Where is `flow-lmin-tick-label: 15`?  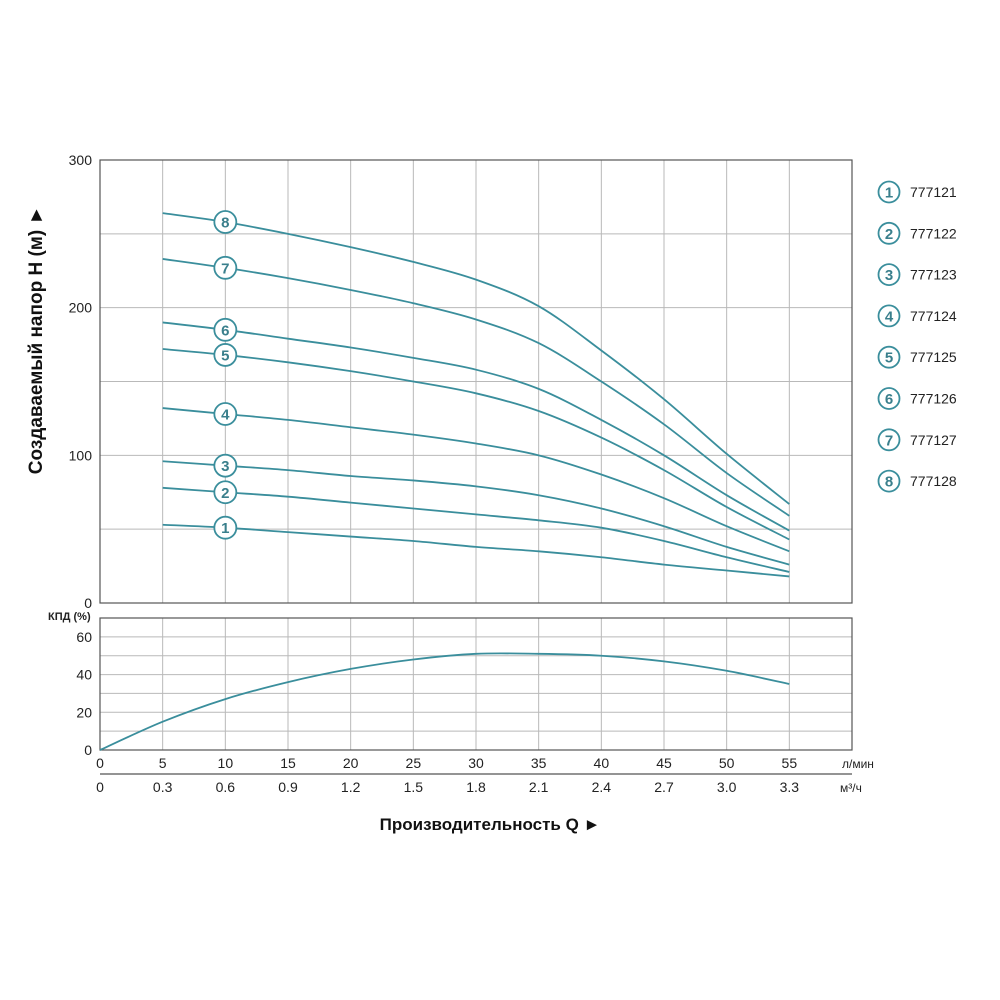
flow-lmin-tick-label: 15 is located at coordinates (288, 763).